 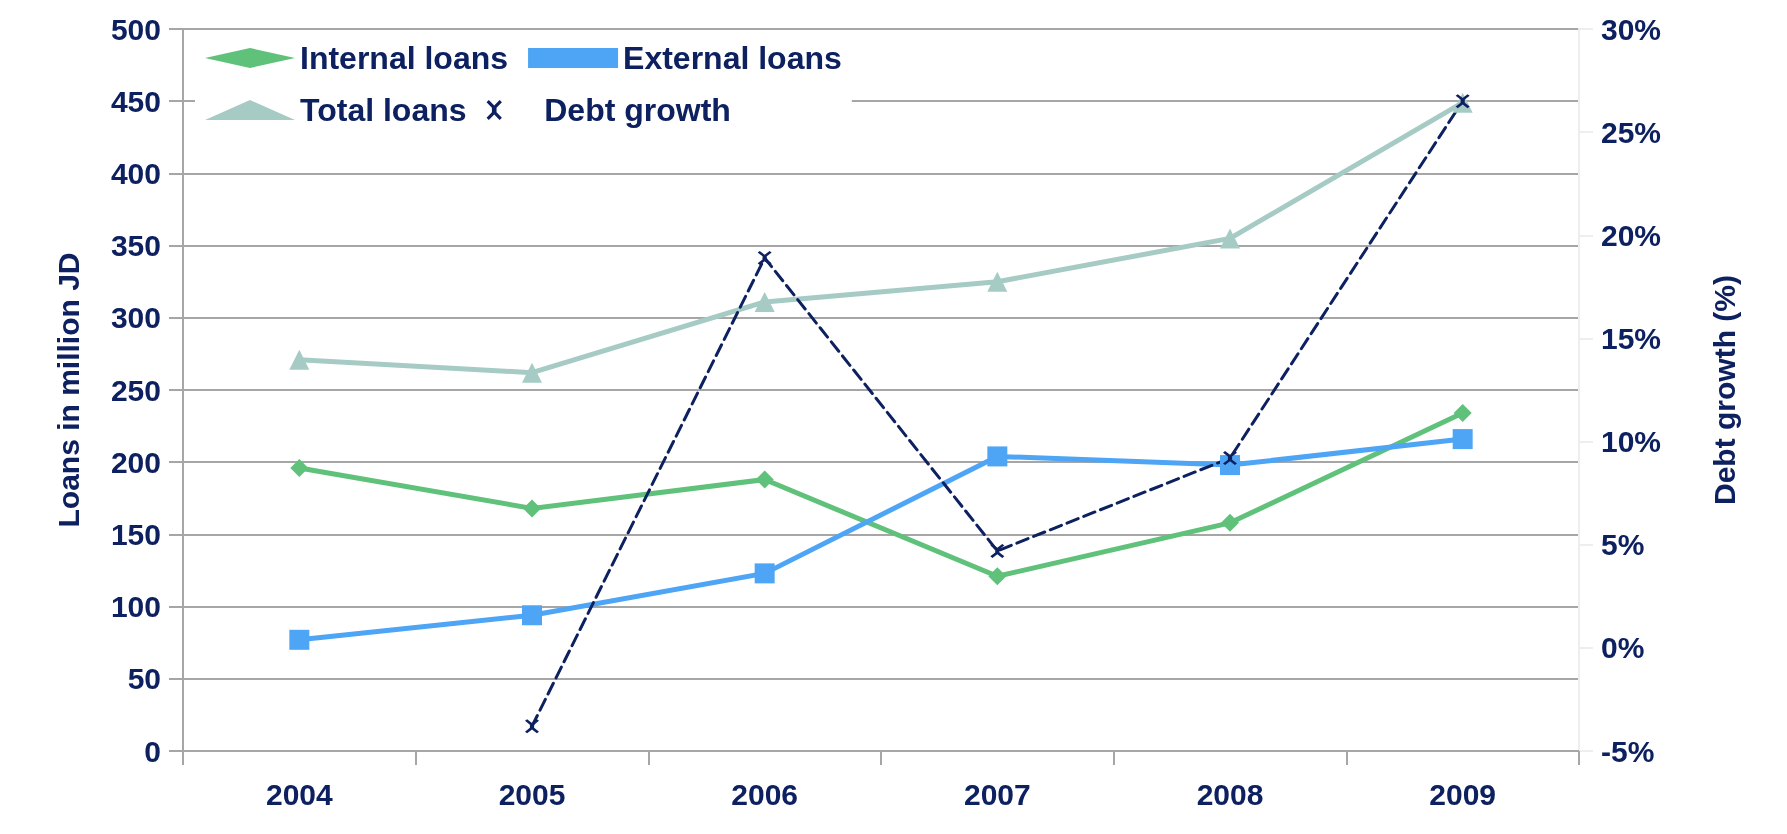 I want to click on y-tick-label: 200, so click(x=135, y=462).